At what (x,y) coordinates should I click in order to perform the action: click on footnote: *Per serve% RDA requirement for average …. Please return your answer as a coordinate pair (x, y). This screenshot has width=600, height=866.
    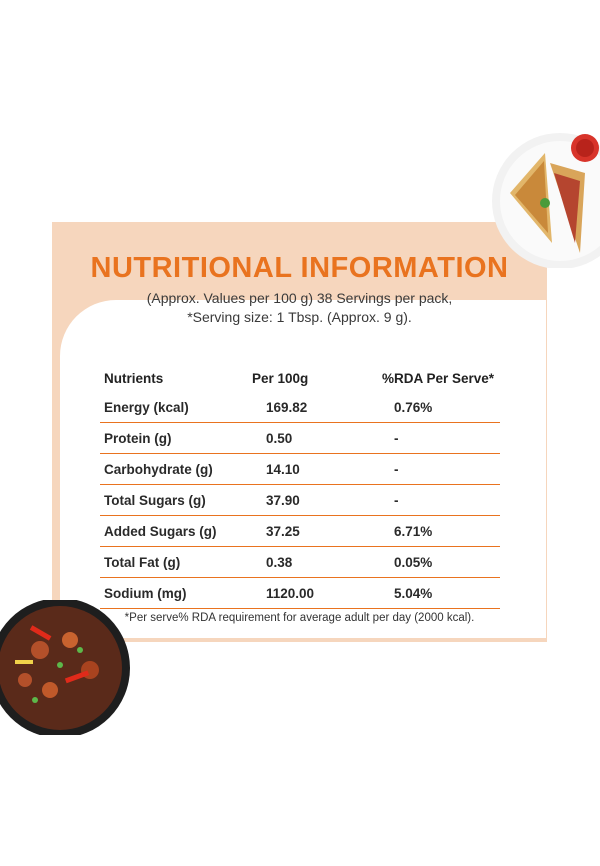
    Looking at the image, I should click on (299, 618).